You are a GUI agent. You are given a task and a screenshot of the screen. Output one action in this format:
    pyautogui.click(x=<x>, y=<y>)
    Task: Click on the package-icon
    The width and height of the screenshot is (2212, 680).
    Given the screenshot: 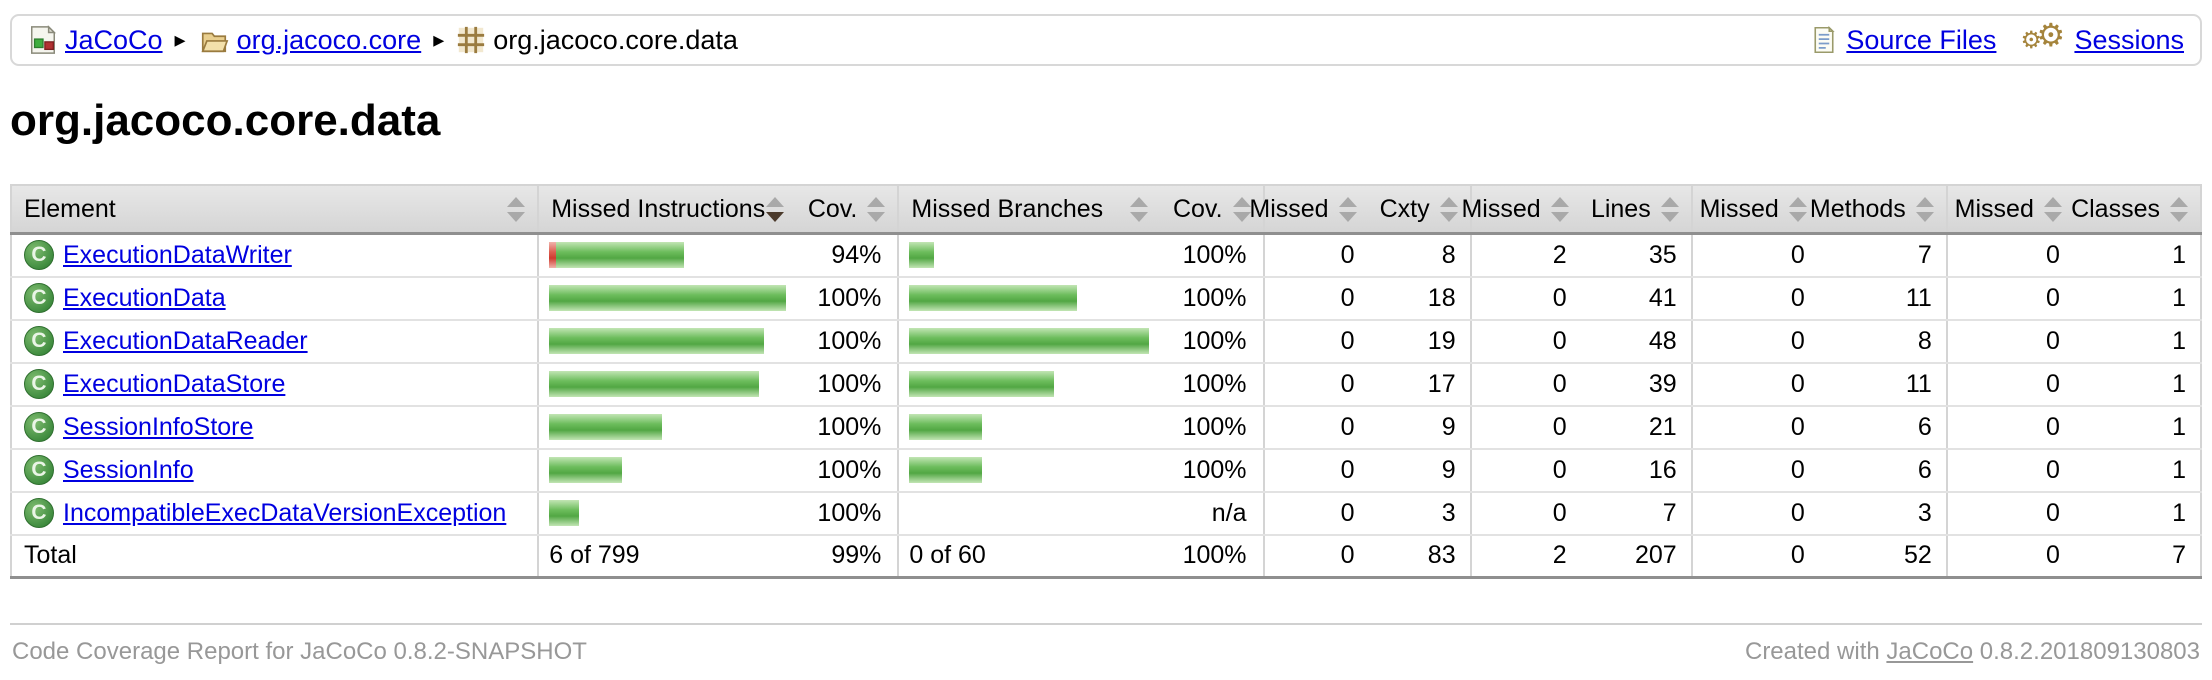 What is the action you would take?
    pyautogui.click(x=471, y=40)
    